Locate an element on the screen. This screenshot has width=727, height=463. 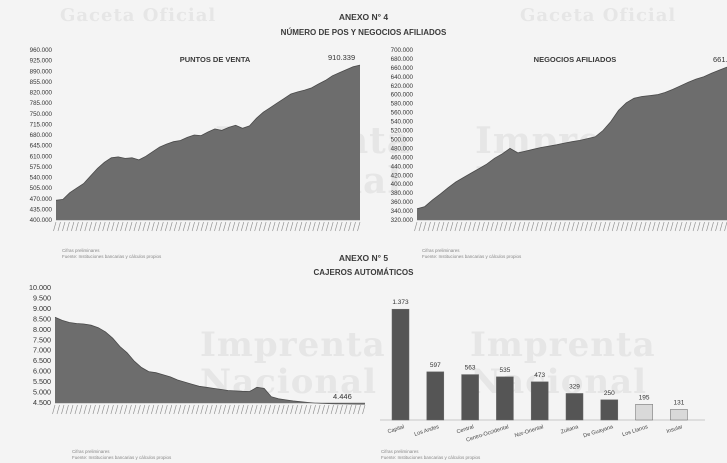
bar-value-label: 535 is located at coordinates (504, 370).